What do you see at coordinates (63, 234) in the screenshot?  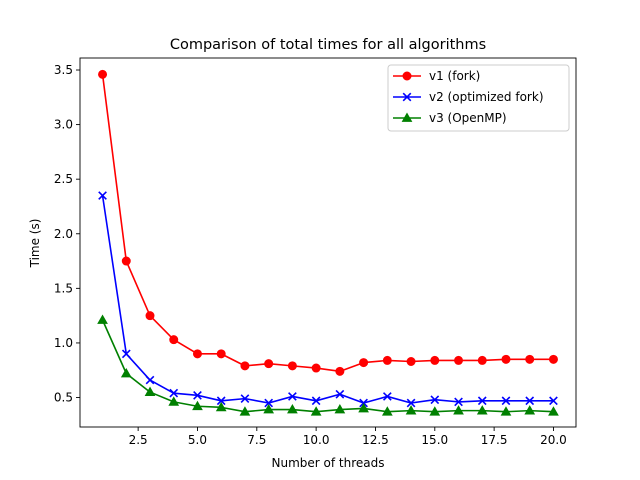 I see `y-tick-label: 2.0` at bounding box center [63, 234].